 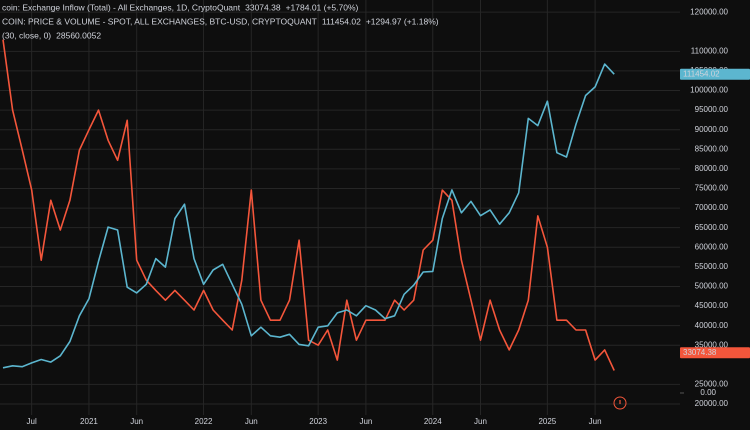 What do you see at coordinates (712, 207) in the screenshot?
I see `y-tick-label: 70000.00` at bounding box center [712, 207].